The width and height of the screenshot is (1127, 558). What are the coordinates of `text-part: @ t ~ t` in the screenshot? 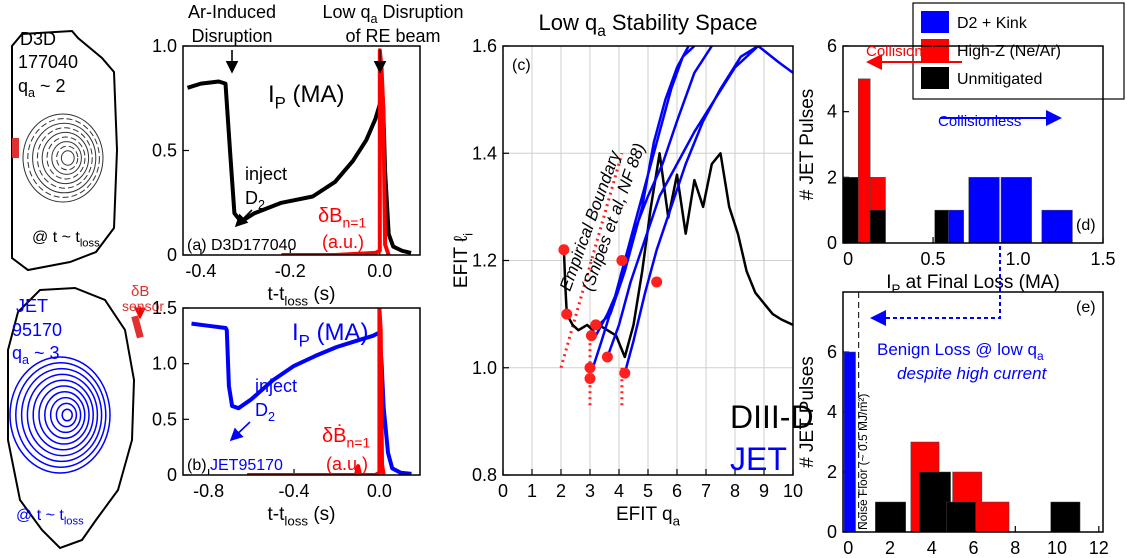 It's located at (56, 237).